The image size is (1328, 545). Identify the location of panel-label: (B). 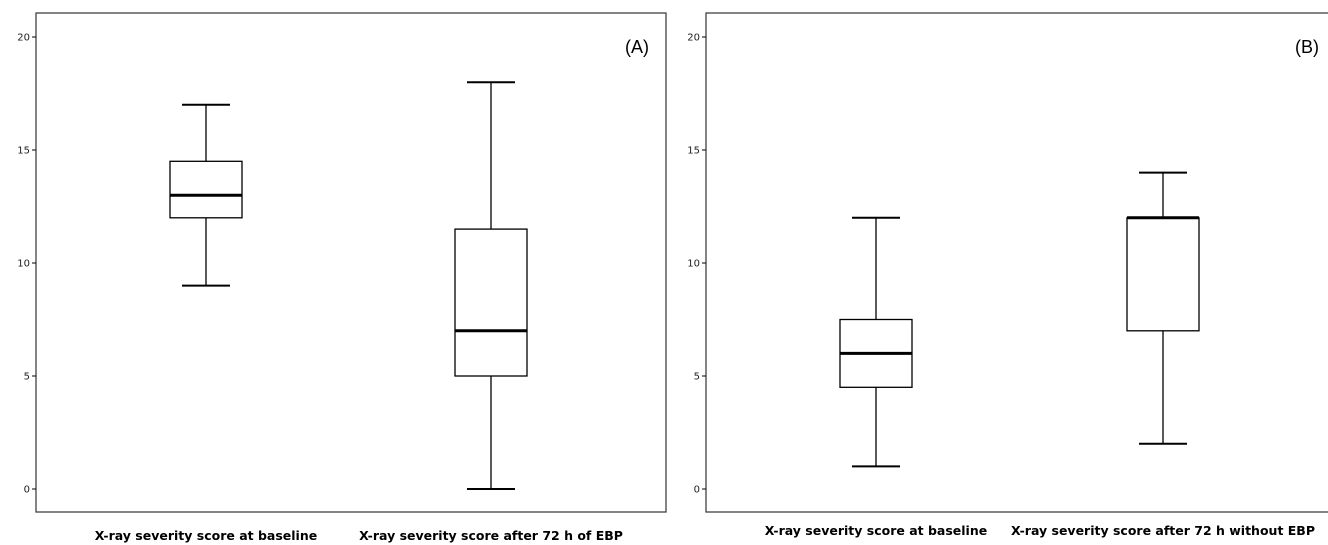
(1307, 47).